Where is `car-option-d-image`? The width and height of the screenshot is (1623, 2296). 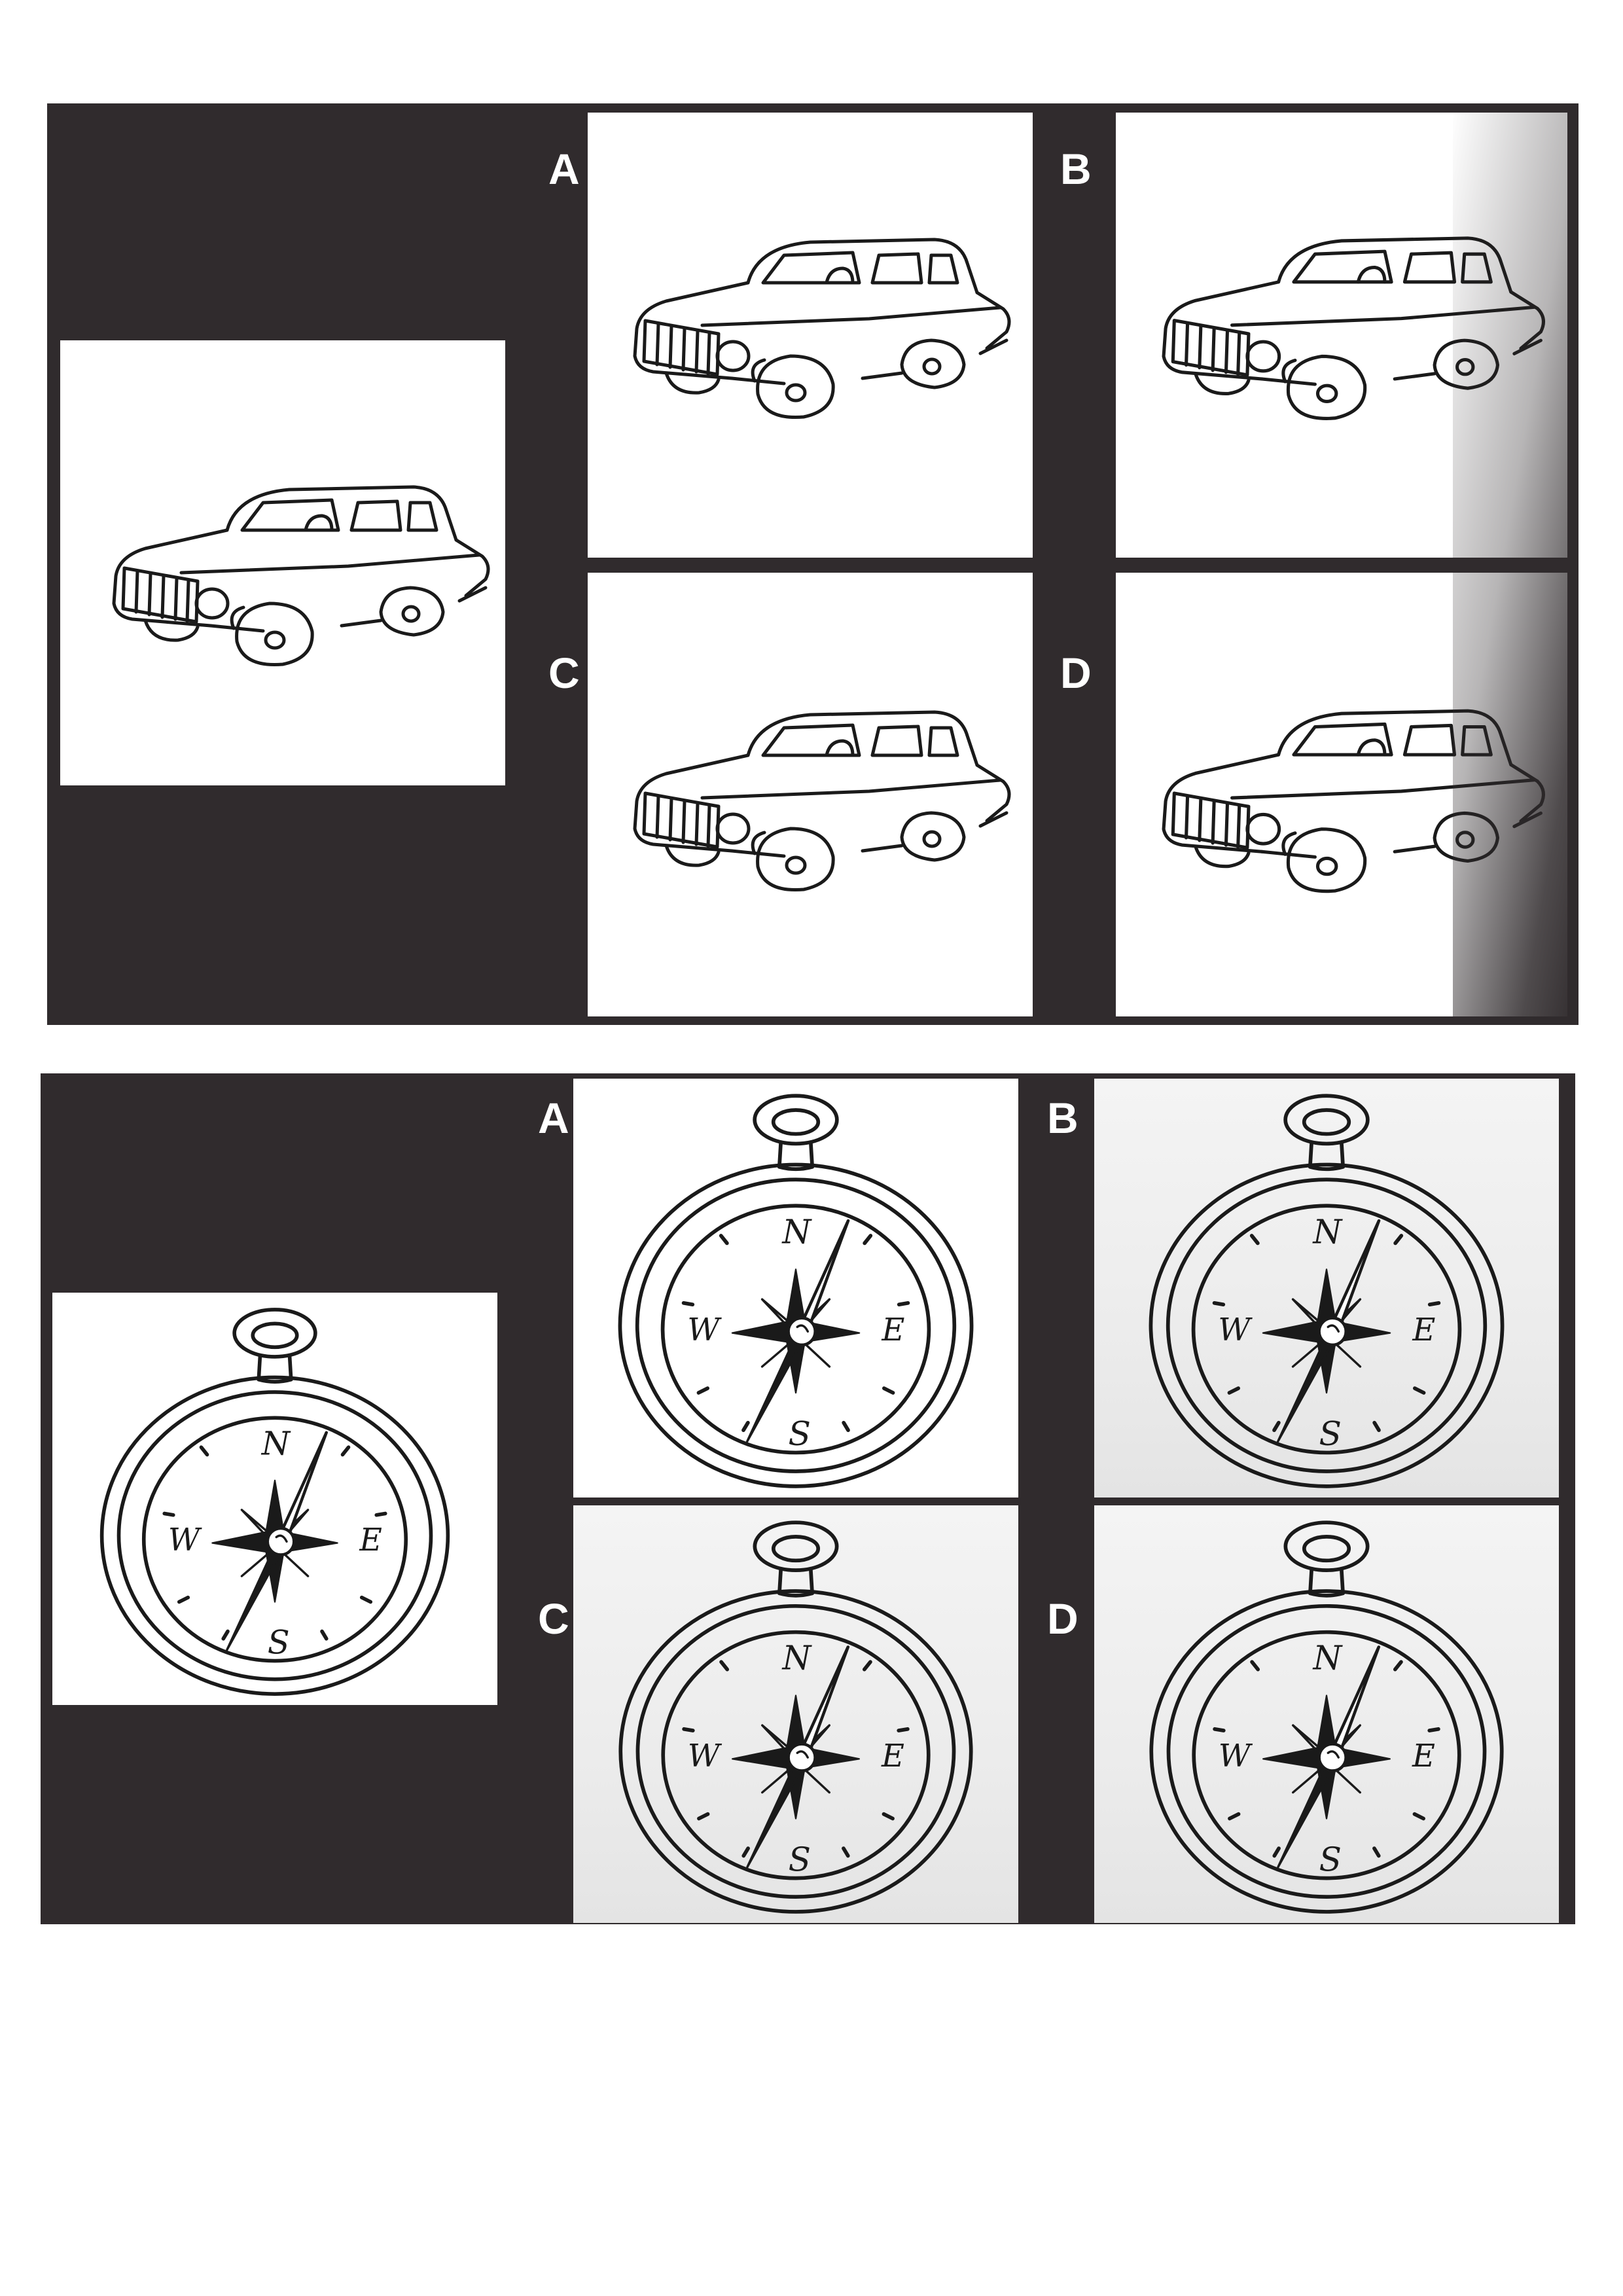 car-option-d-image is located at coordinates (1341, 795).